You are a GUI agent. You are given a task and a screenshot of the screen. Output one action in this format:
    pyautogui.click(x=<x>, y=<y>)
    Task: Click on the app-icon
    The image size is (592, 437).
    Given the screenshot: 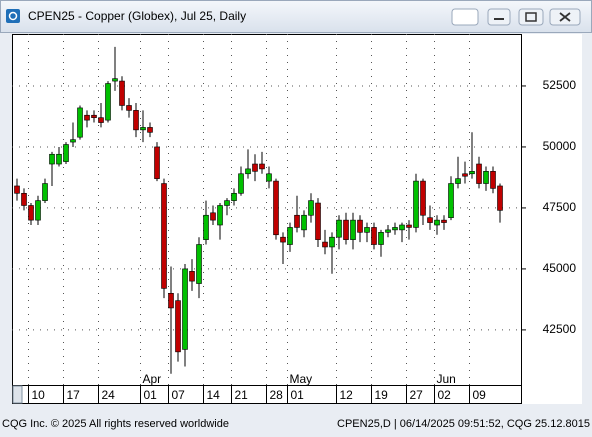 What is the action you would take?
    pyautogui.click(x=13, y=16)
    